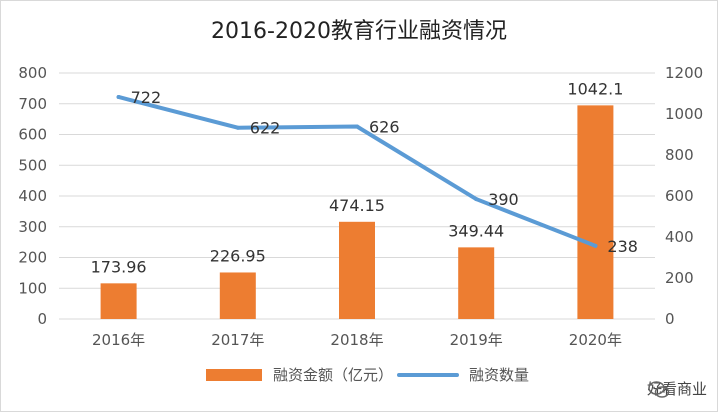  What do you see at coordinates (32, 227) in the screenshot?
I see `left-axis-tick-label: 300` at bounding box center [32, 227].